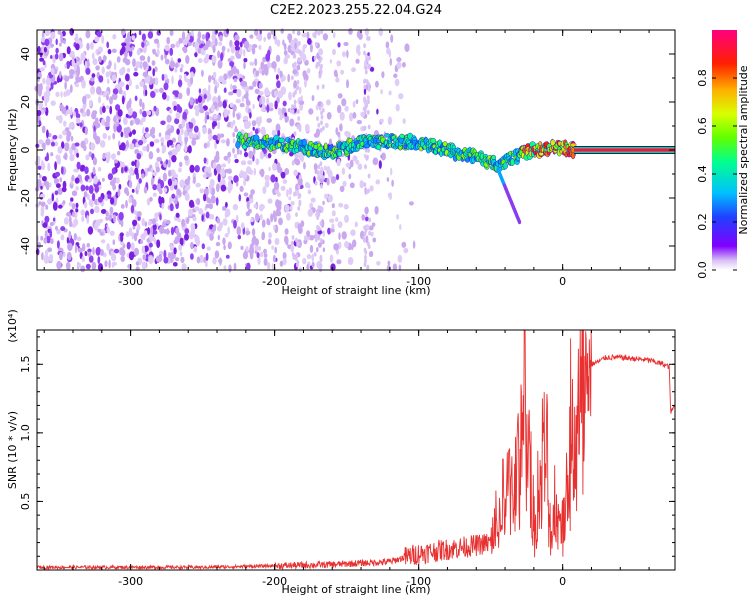  I want to click on spectrogram-y-tick-label: -40, so click(25, 246).